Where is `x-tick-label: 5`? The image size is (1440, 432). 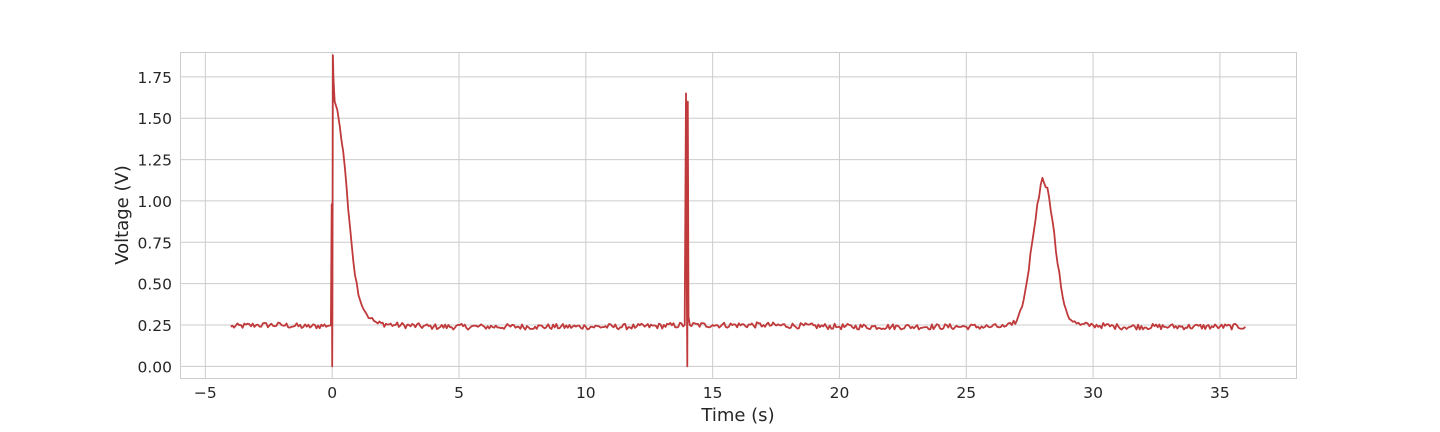
x-tick-label: 5 is located at coordinates (459, 393).